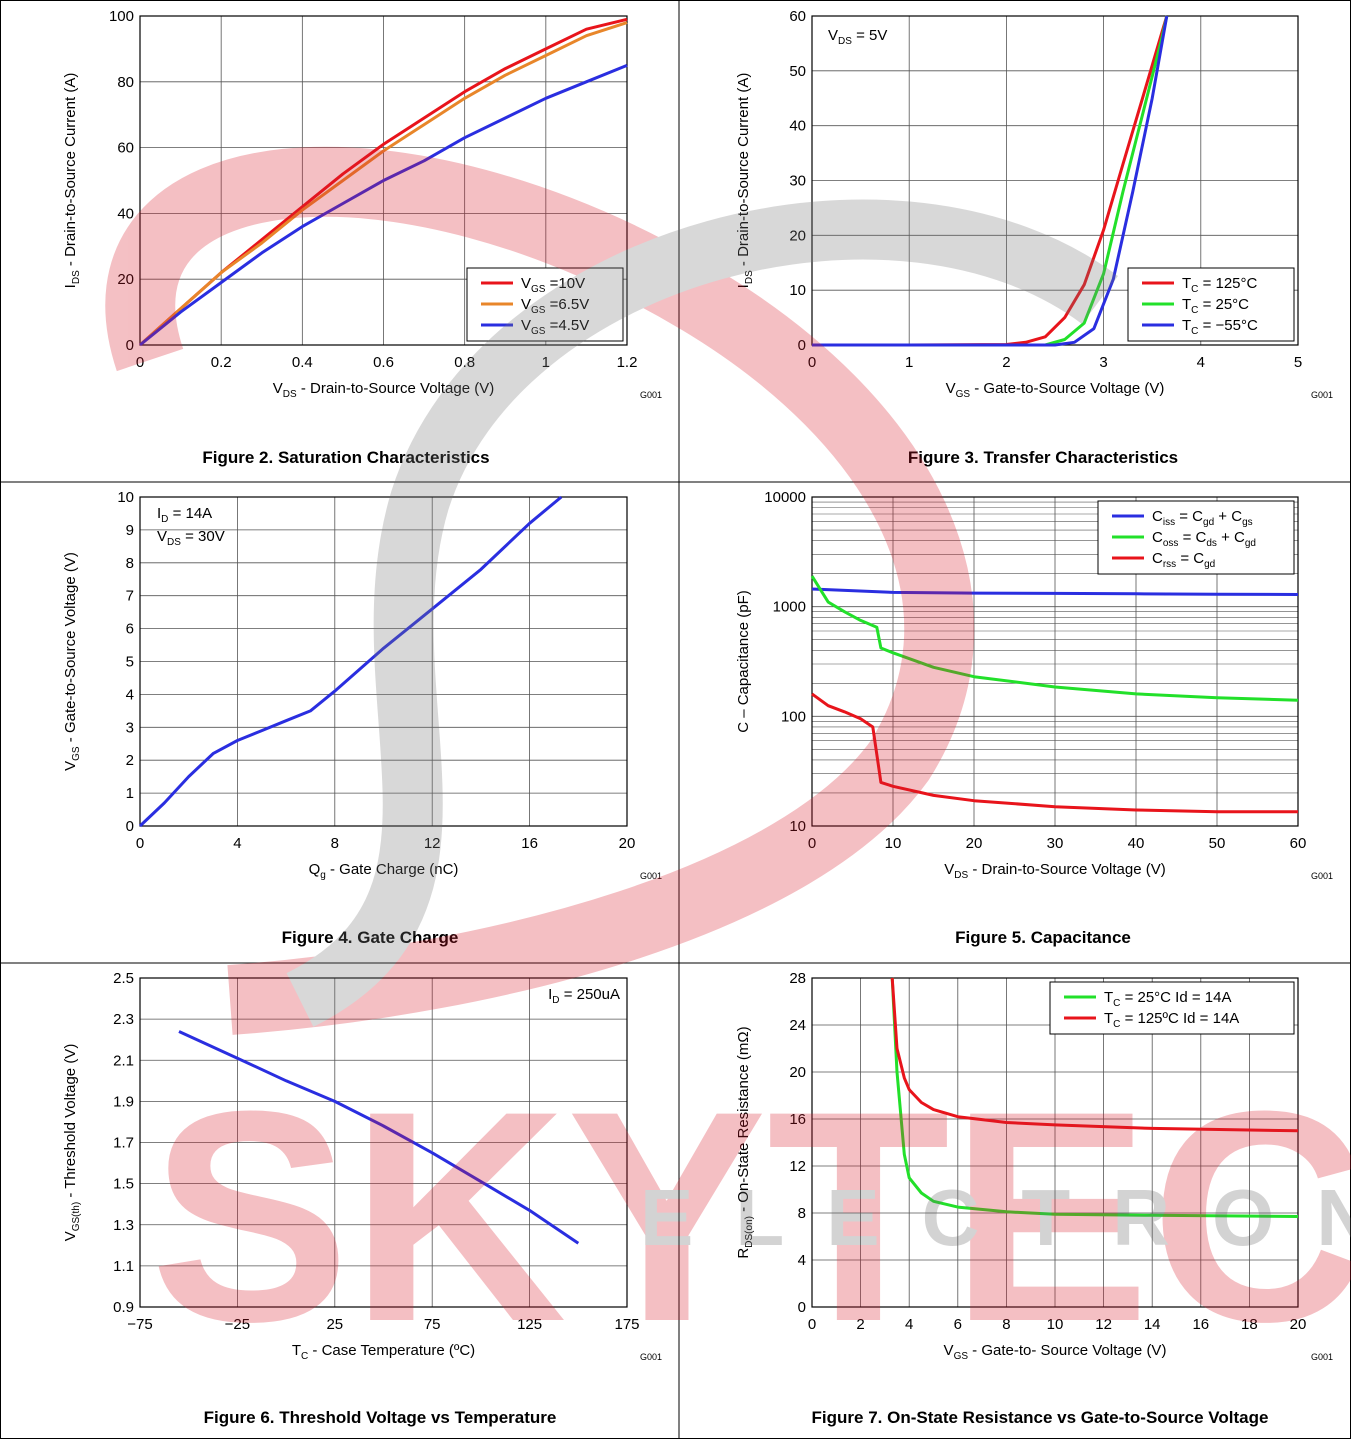 This screenshot has height=1439, width=1351. I want to click on x-axis-label: Qg - Gate Charge (nC), so click(384, 871).